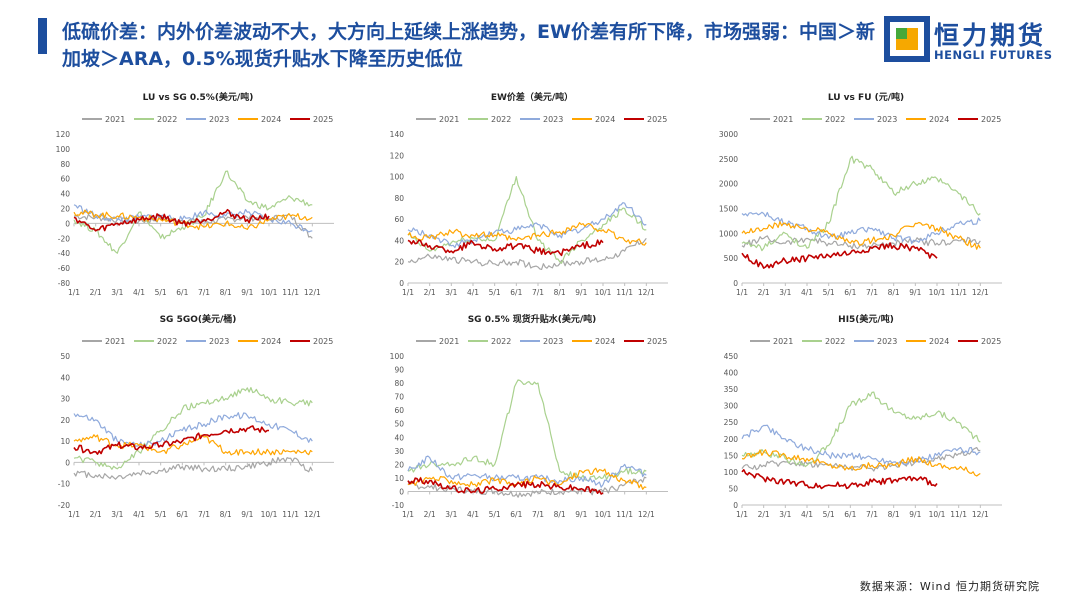 This screenshot has height=608, width=1080. I want to click on x-tick-label: 6/1, so click(182, 292).